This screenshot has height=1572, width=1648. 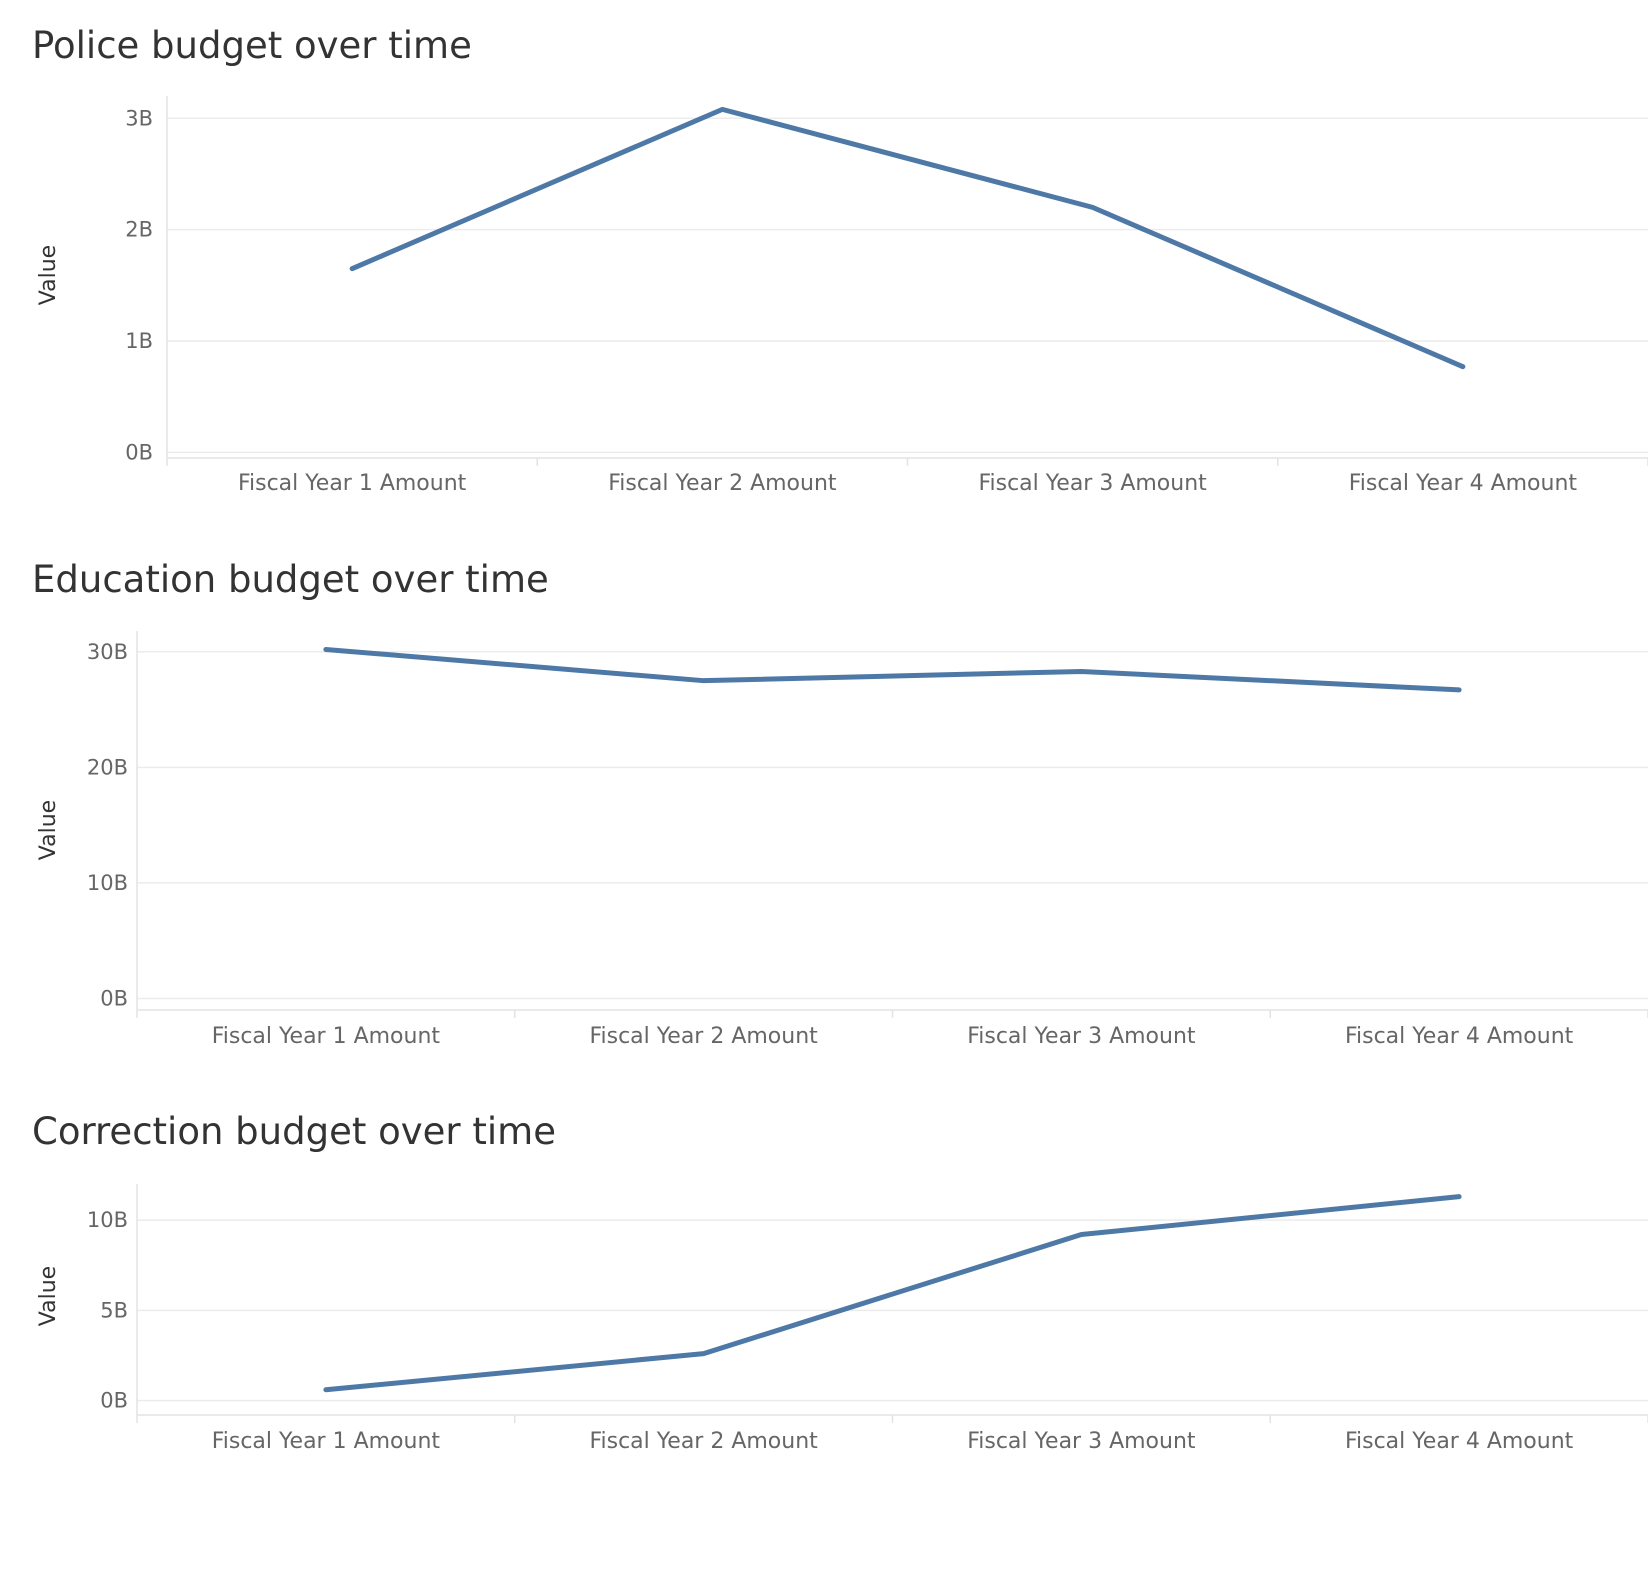 I want to click on chart-title: Police budget over time, so click(x=252, y=45).